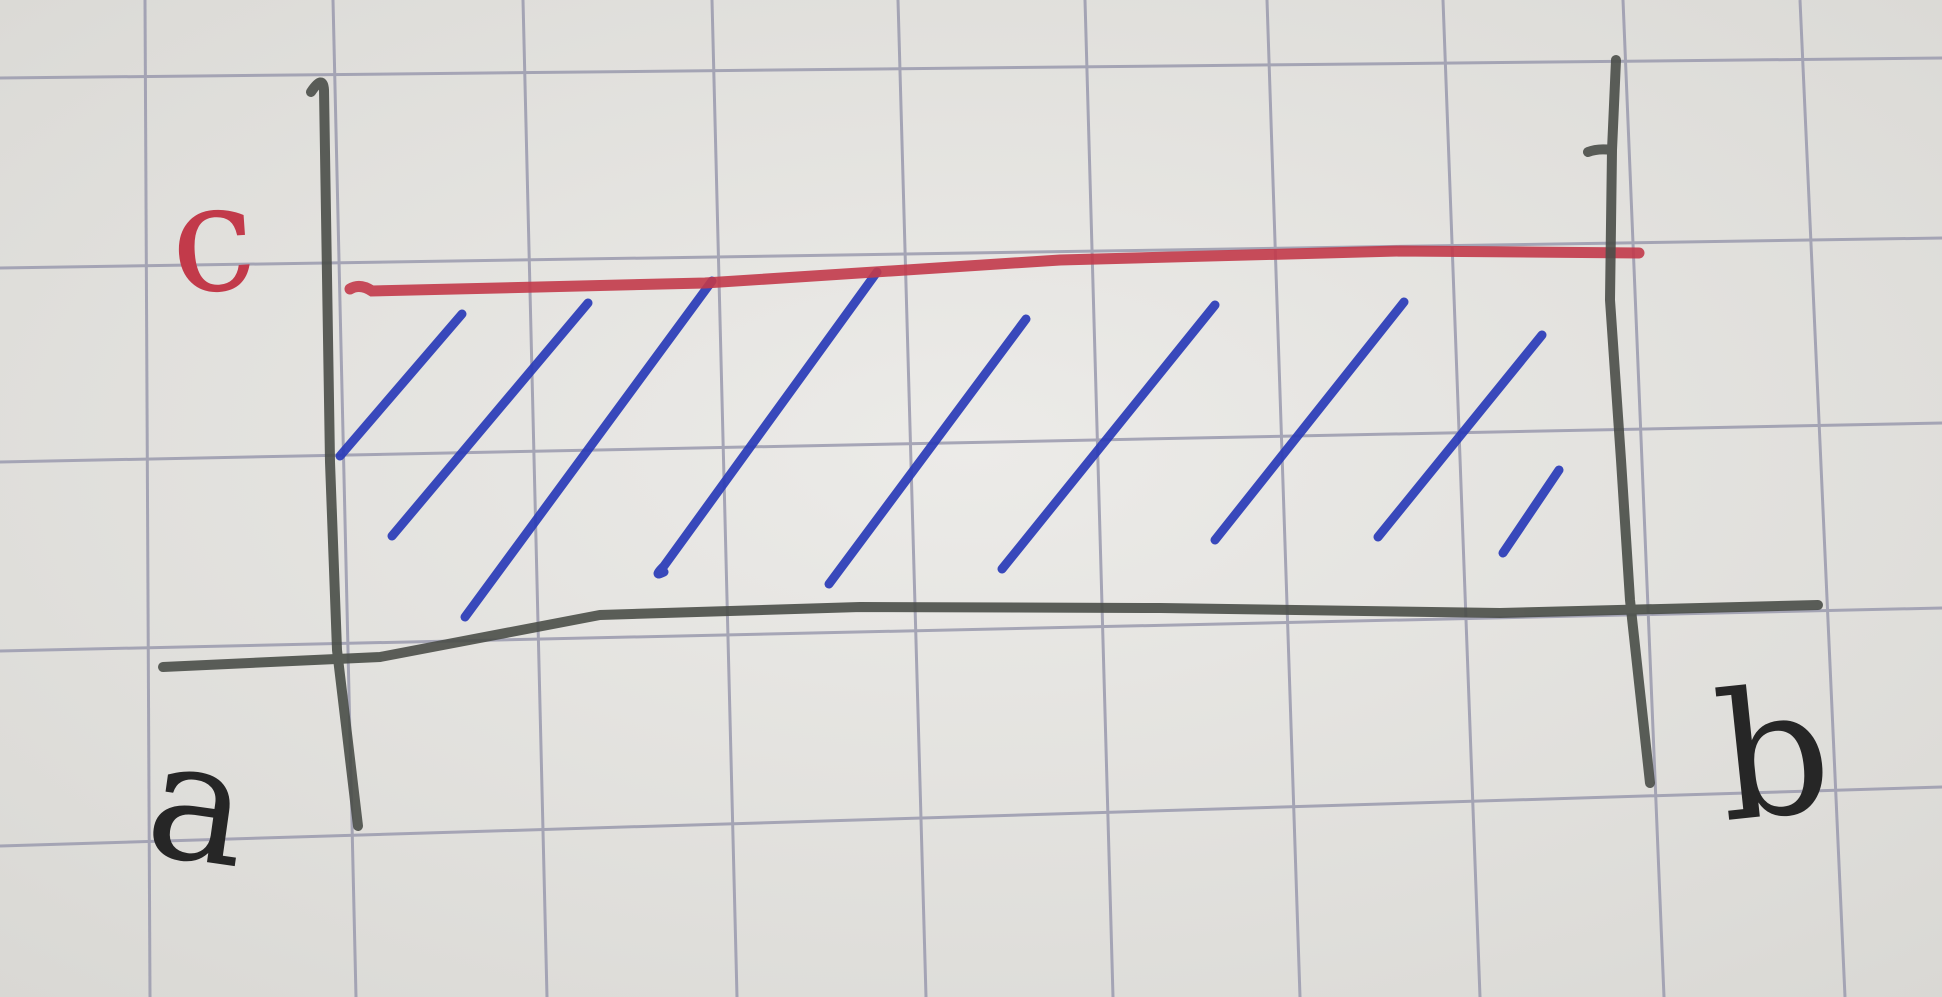 The height and width of the screenshot is (997, 1942). I want to click on vertical-line-a, so click(334, 454).